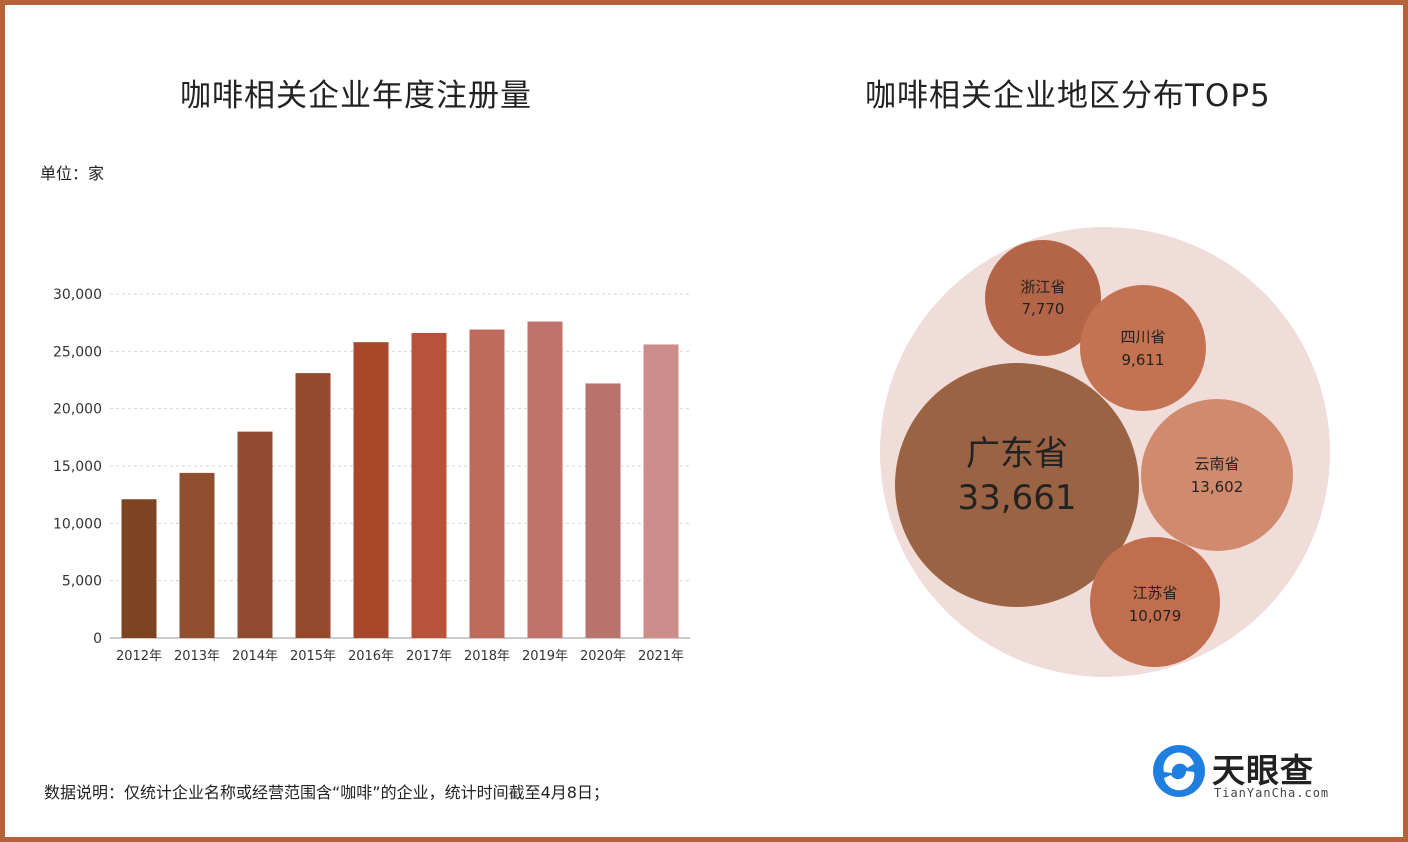 The image size is (1408, 842). What do you see at coordinates (1017, 454) in the screenshot?
I see `bubble-region-label: 广东省` at bounding box center [1017, 454].